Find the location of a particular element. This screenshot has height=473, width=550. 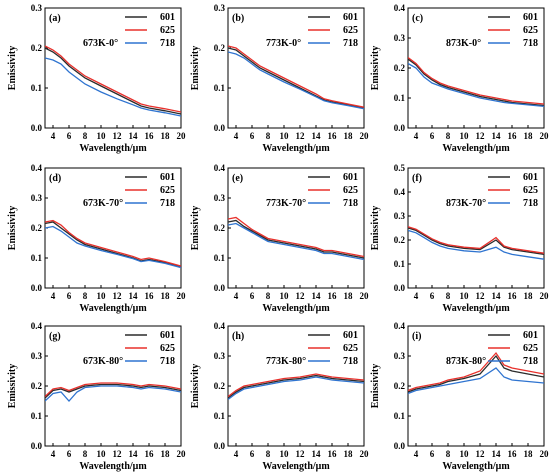

y-tick-label: 0.0 is located at coordinates (400, 288).